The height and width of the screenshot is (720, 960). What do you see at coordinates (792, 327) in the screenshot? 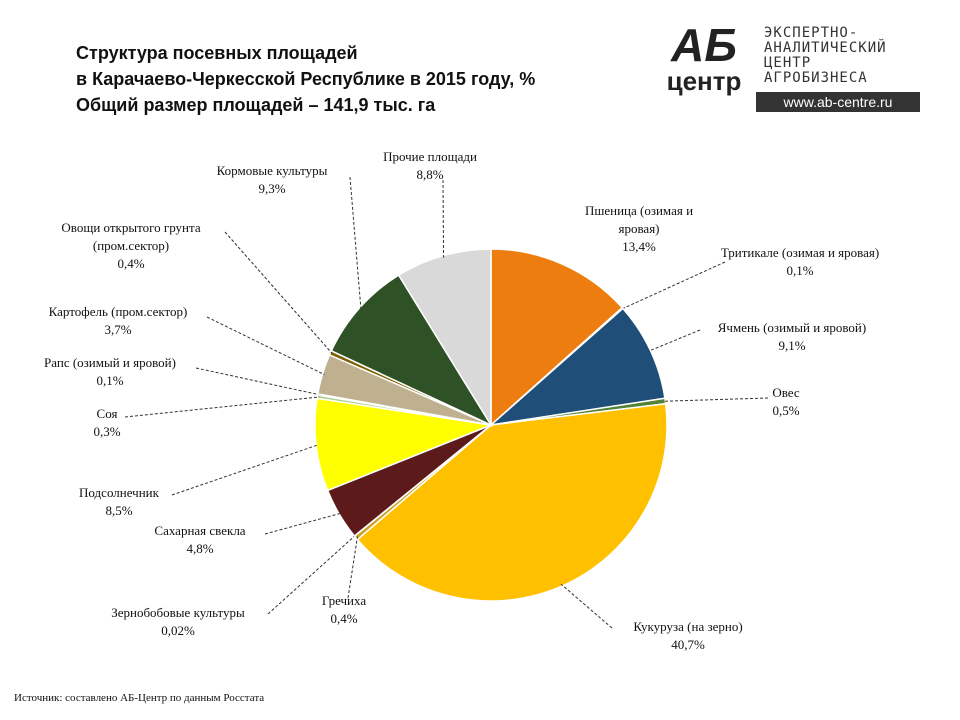
I see `slice-name: Ячмень (озимый и яровой)` at bounding box center [792, 327].